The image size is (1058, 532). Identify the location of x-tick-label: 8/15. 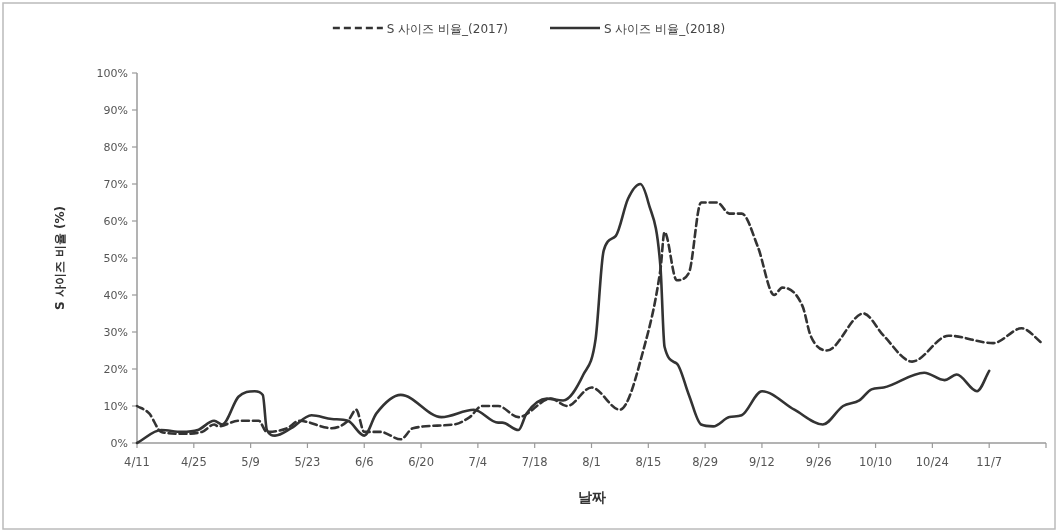
(648, 462).